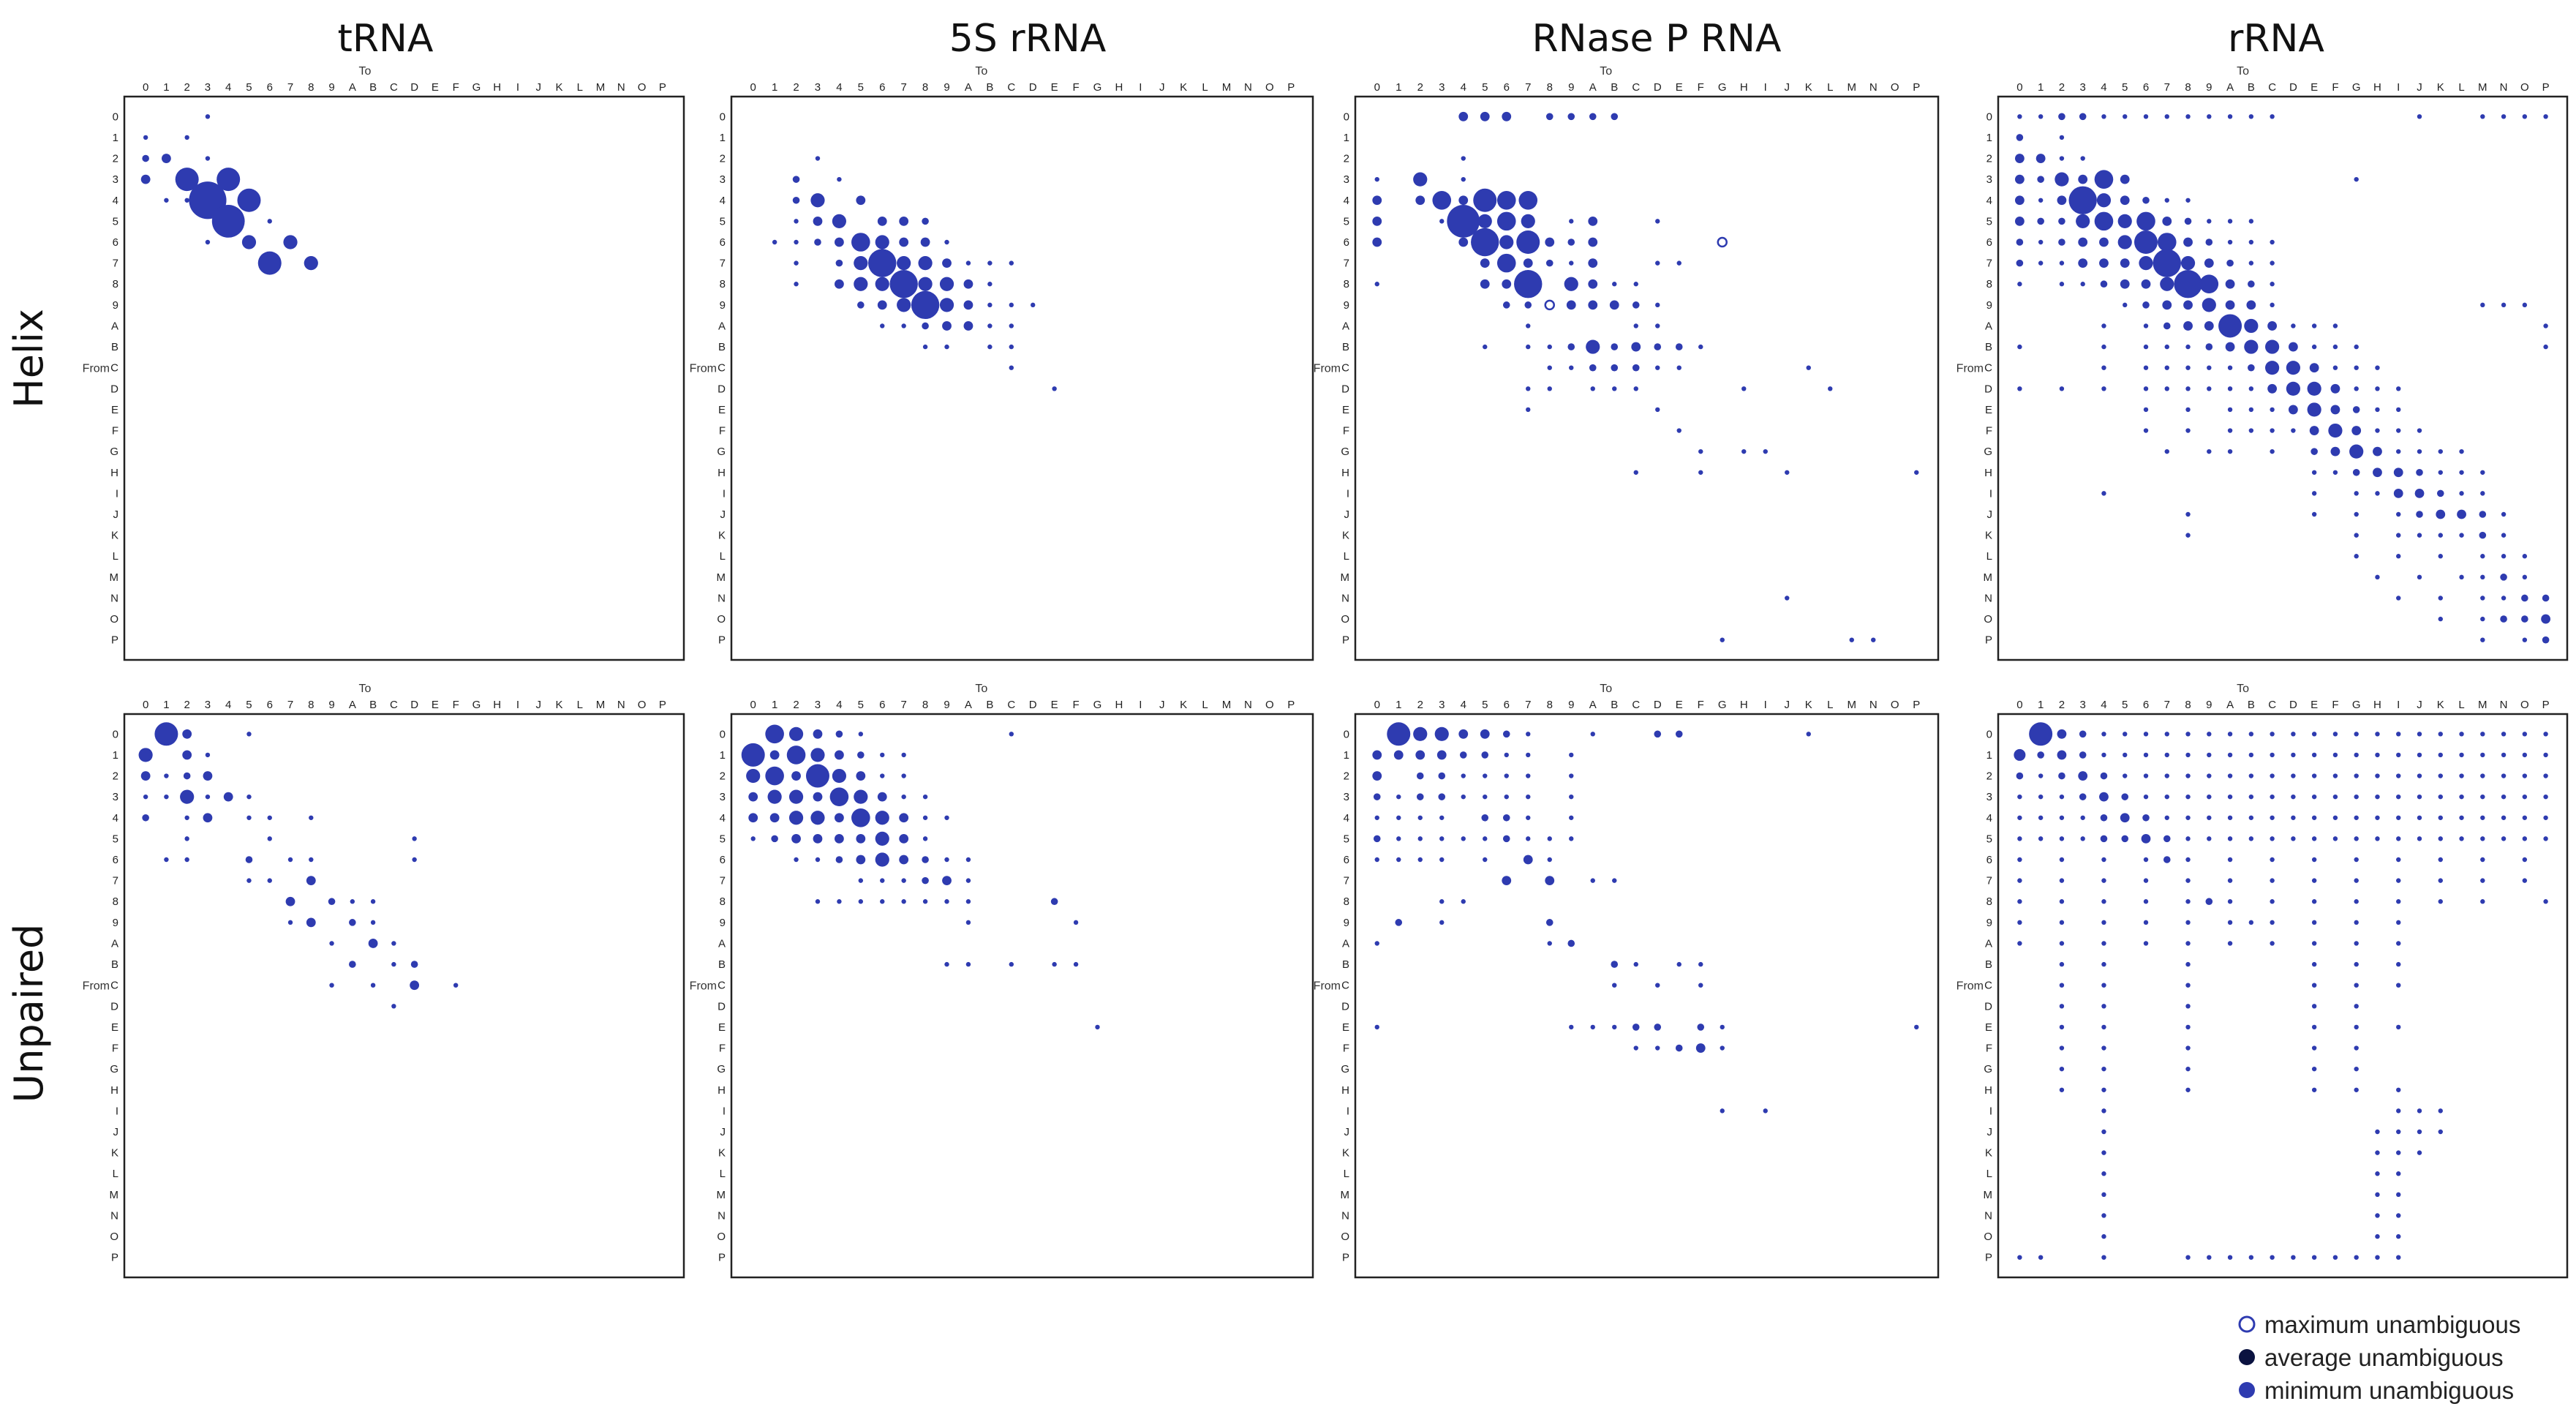 The width and height of the screenshot is (2576, 1412). I want to click on x-tick-label: 2, so click(1420, 87).